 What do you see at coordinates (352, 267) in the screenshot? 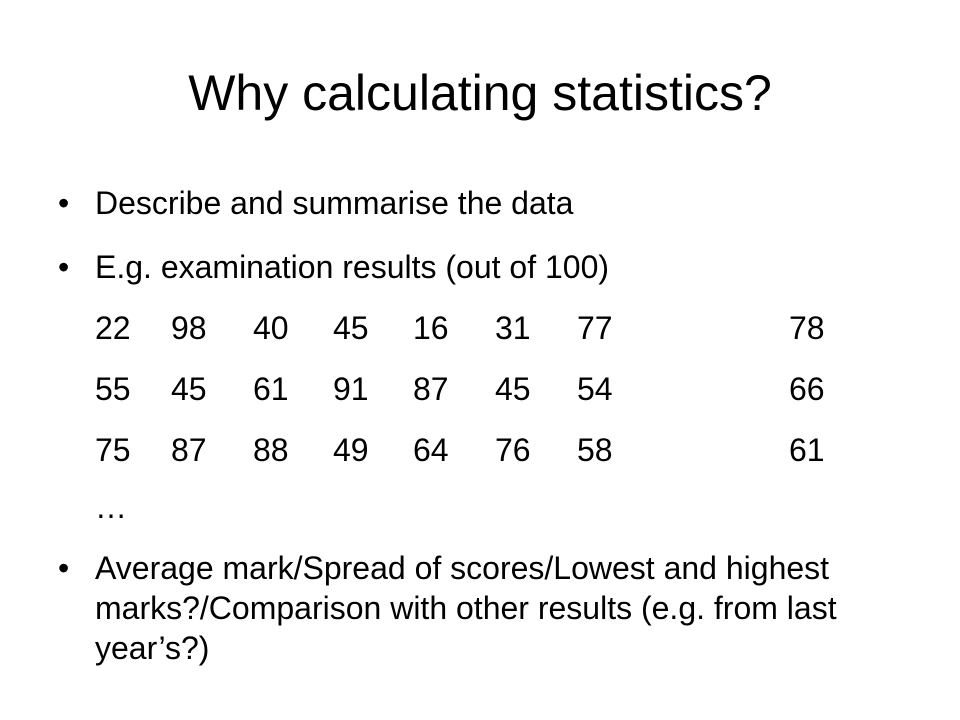
I see `bullet-text: E.g. examination results (out of 100)` at bounding box center [352, 267].